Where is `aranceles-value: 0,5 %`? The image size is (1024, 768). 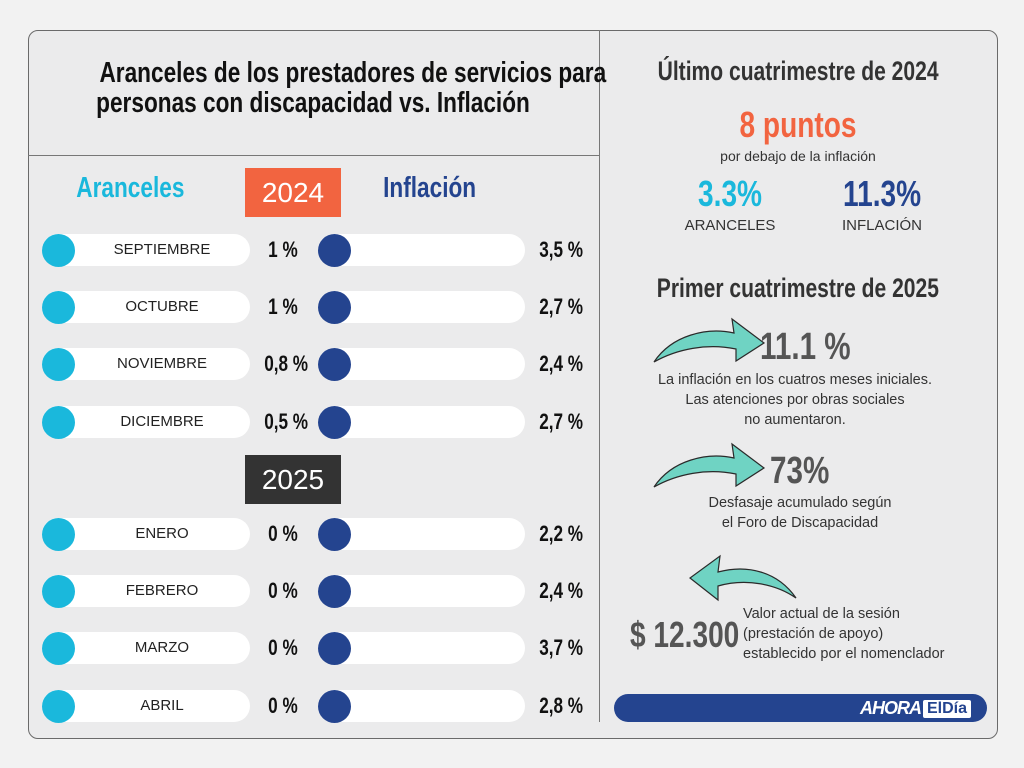 aranceles-value: 0,5 % is located at coordinates (286, 421).